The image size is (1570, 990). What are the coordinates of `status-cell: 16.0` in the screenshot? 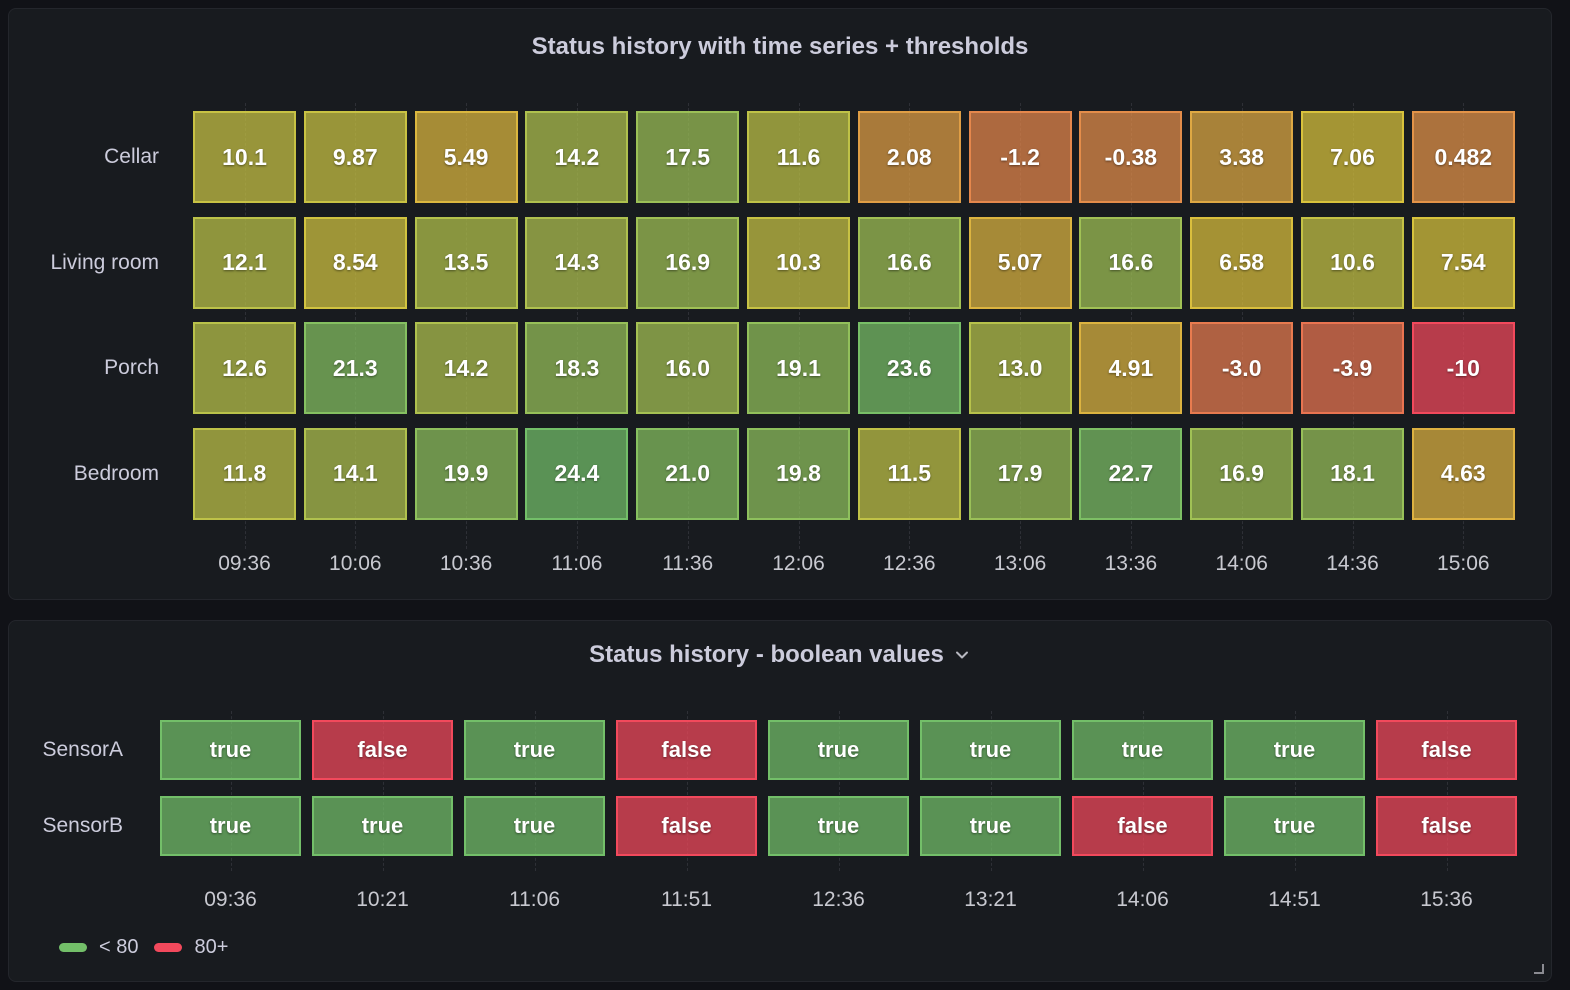 It's located at (688, 368).